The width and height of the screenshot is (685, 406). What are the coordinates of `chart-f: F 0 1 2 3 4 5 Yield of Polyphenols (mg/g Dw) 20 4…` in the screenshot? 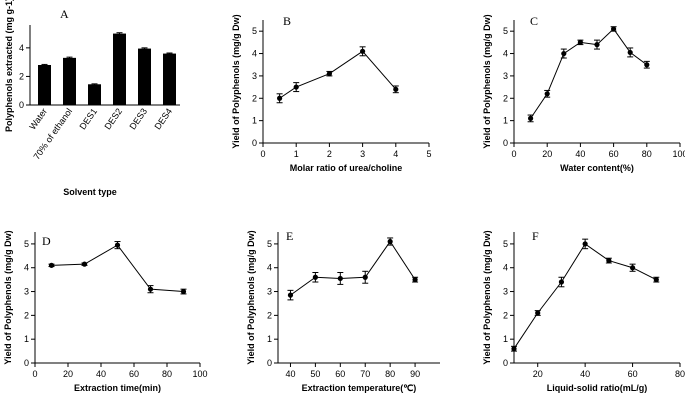 It's located at (583, 311).